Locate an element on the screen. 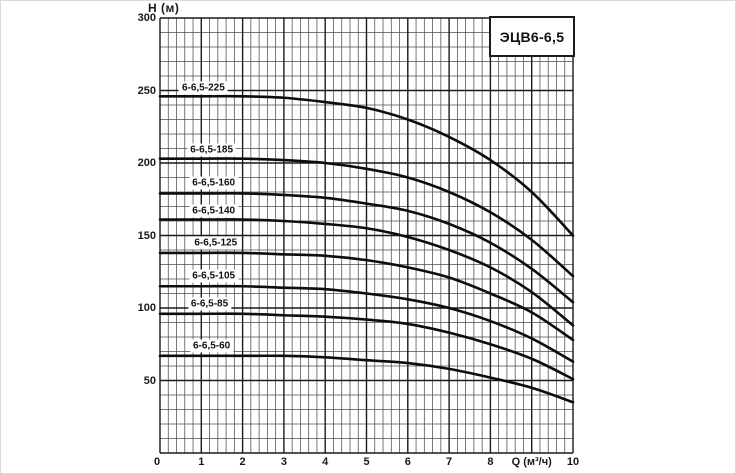 The height and width of the screenshot is (474, 736). pump-curve-6-6,5-140 is located at coordinates (366, 272).